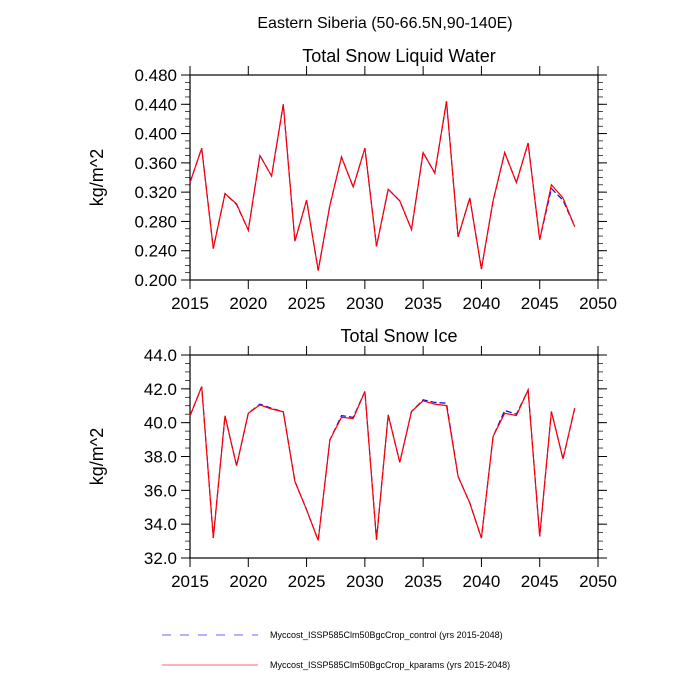 This screenshot has width=700, height=700. Describe the element at coordinates (398, 336) in the screenshot. I see `chart-title: Total Snow Ice` at that location.